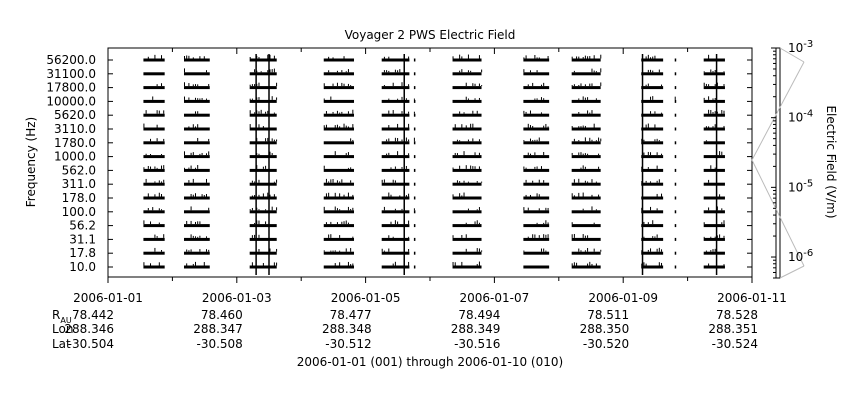 Image resolution: width=860 pixels, height=400 pixels. Describe the element at coordinates (237, 298) in the screenshot. I see `x-tick-label: 2006-01-03` at that location.